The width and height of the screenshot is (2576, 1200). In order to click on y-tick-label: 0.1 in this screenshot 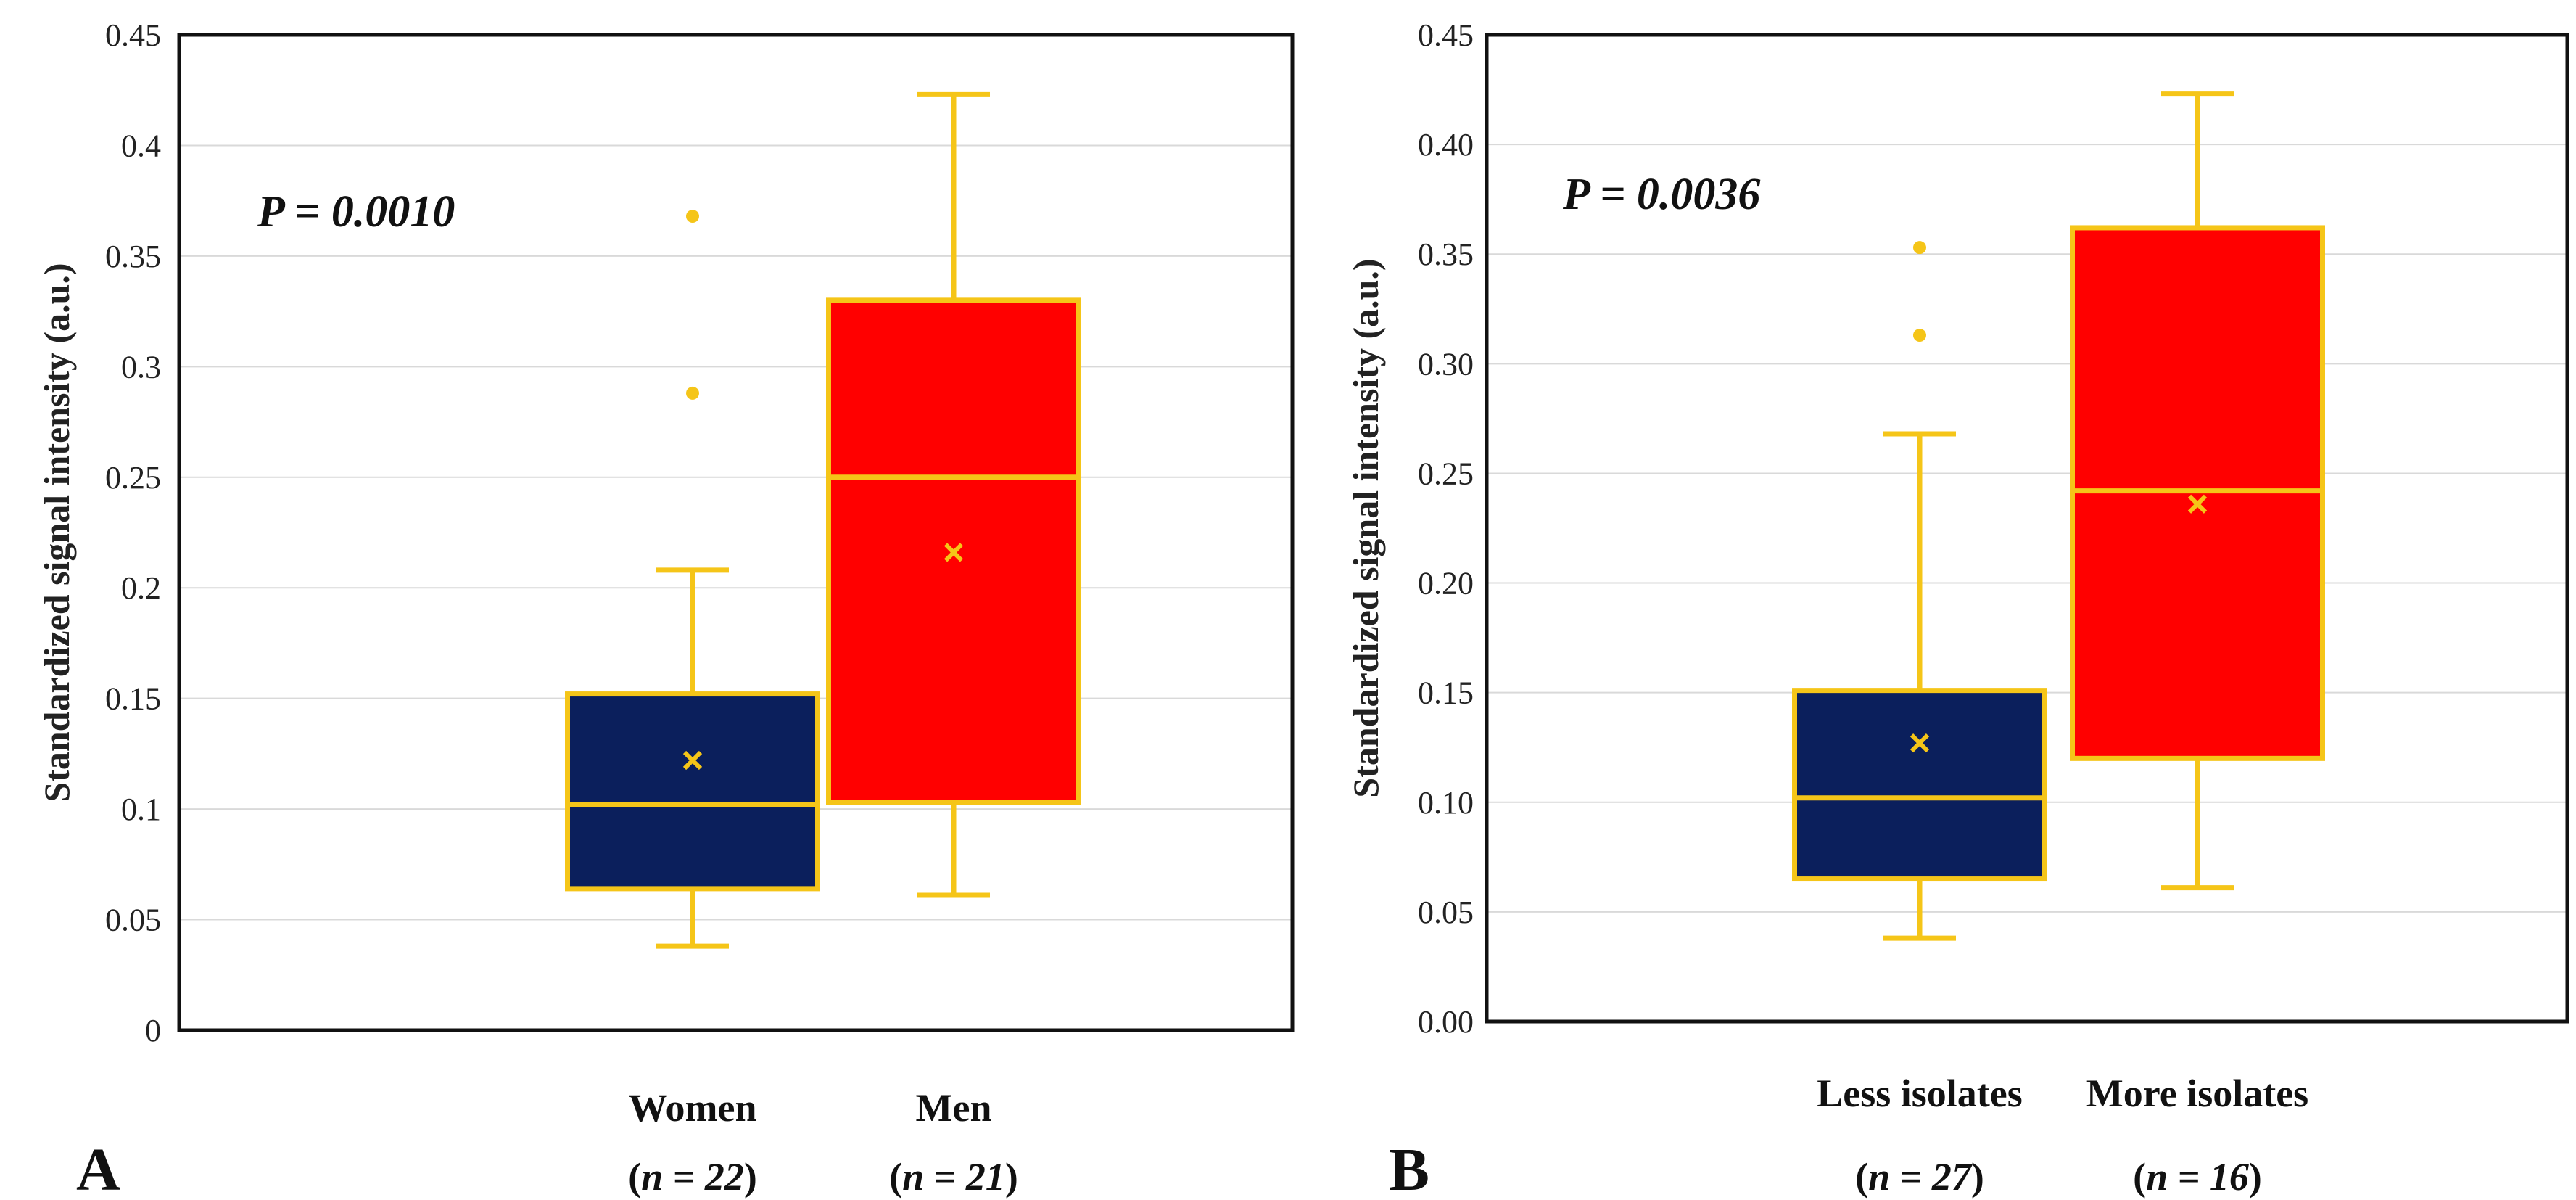, I will do `click(141, 810)`.